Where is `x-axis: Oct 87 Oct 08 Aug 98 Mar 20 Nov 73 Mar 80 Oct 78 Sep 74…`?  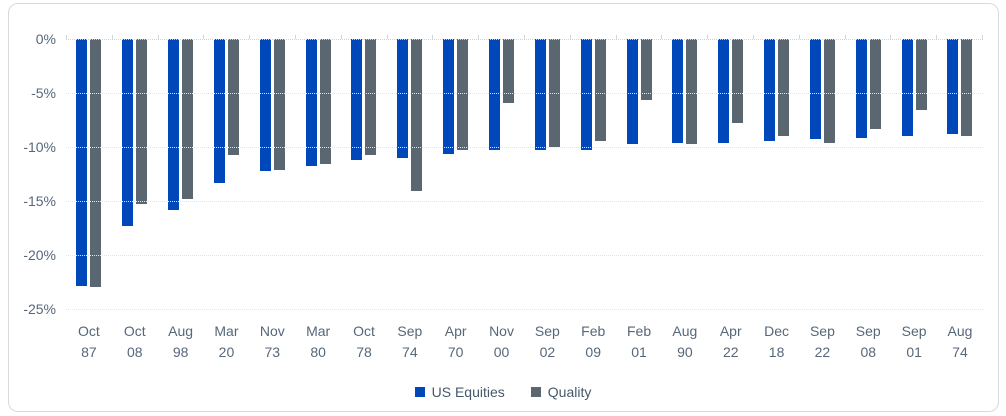 x-axis: Oct 87 Oct 08 Aug 98 Mar 20 Nov 73 Mar 80 Oct 78 Sep 74… is located at coordinates (524, 342).